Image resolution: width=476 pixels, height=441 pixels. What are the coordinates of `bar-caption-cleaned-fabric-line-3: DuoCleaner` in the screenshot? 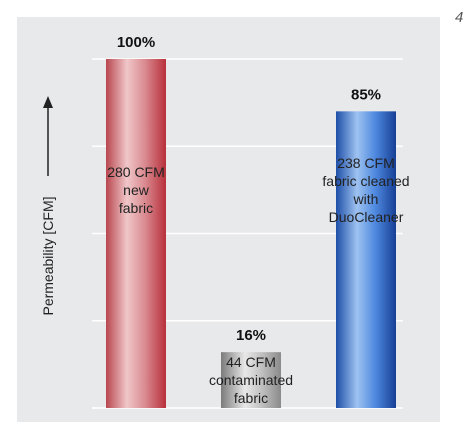 It's located at (366, 217).